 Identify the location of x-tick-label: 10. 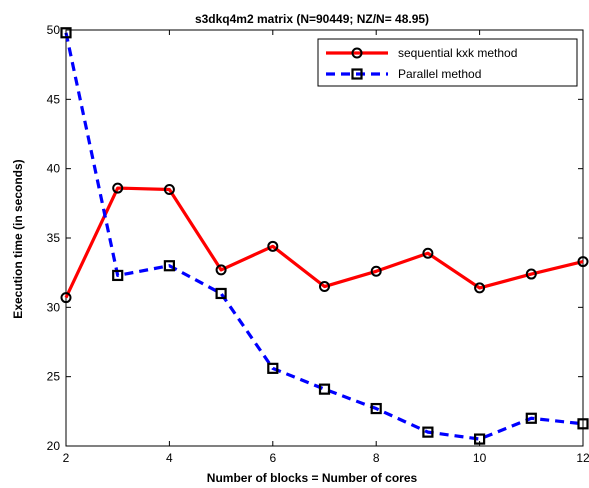
(480, 458).